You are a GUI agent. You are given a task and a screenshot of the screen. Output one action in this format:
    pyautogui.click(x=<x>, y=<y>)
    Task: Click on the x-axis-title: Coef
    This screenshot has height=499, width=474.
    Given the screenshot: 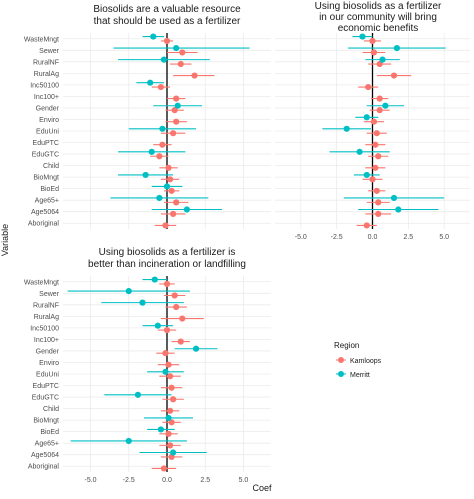 What is the action you would take?
    pyautogui.click(x=262, y=488)
    